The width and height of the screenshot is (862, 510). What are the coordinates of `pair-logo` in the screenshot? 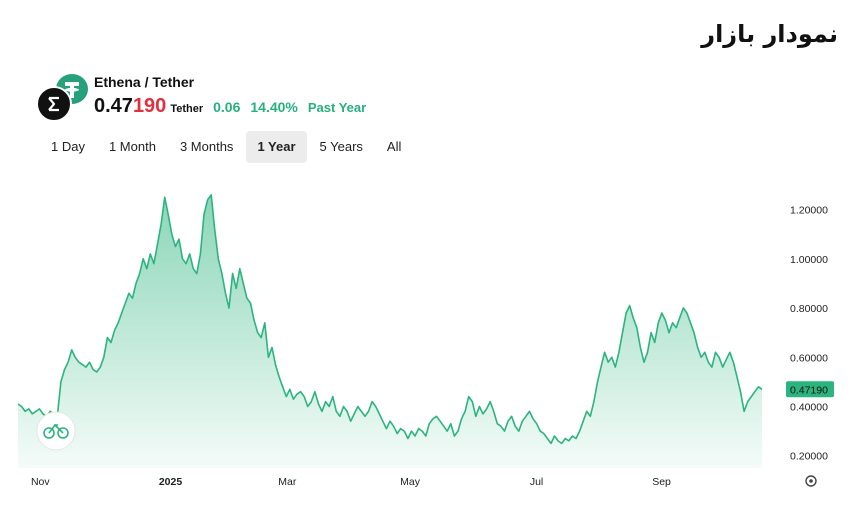 It's located at (63, 97).